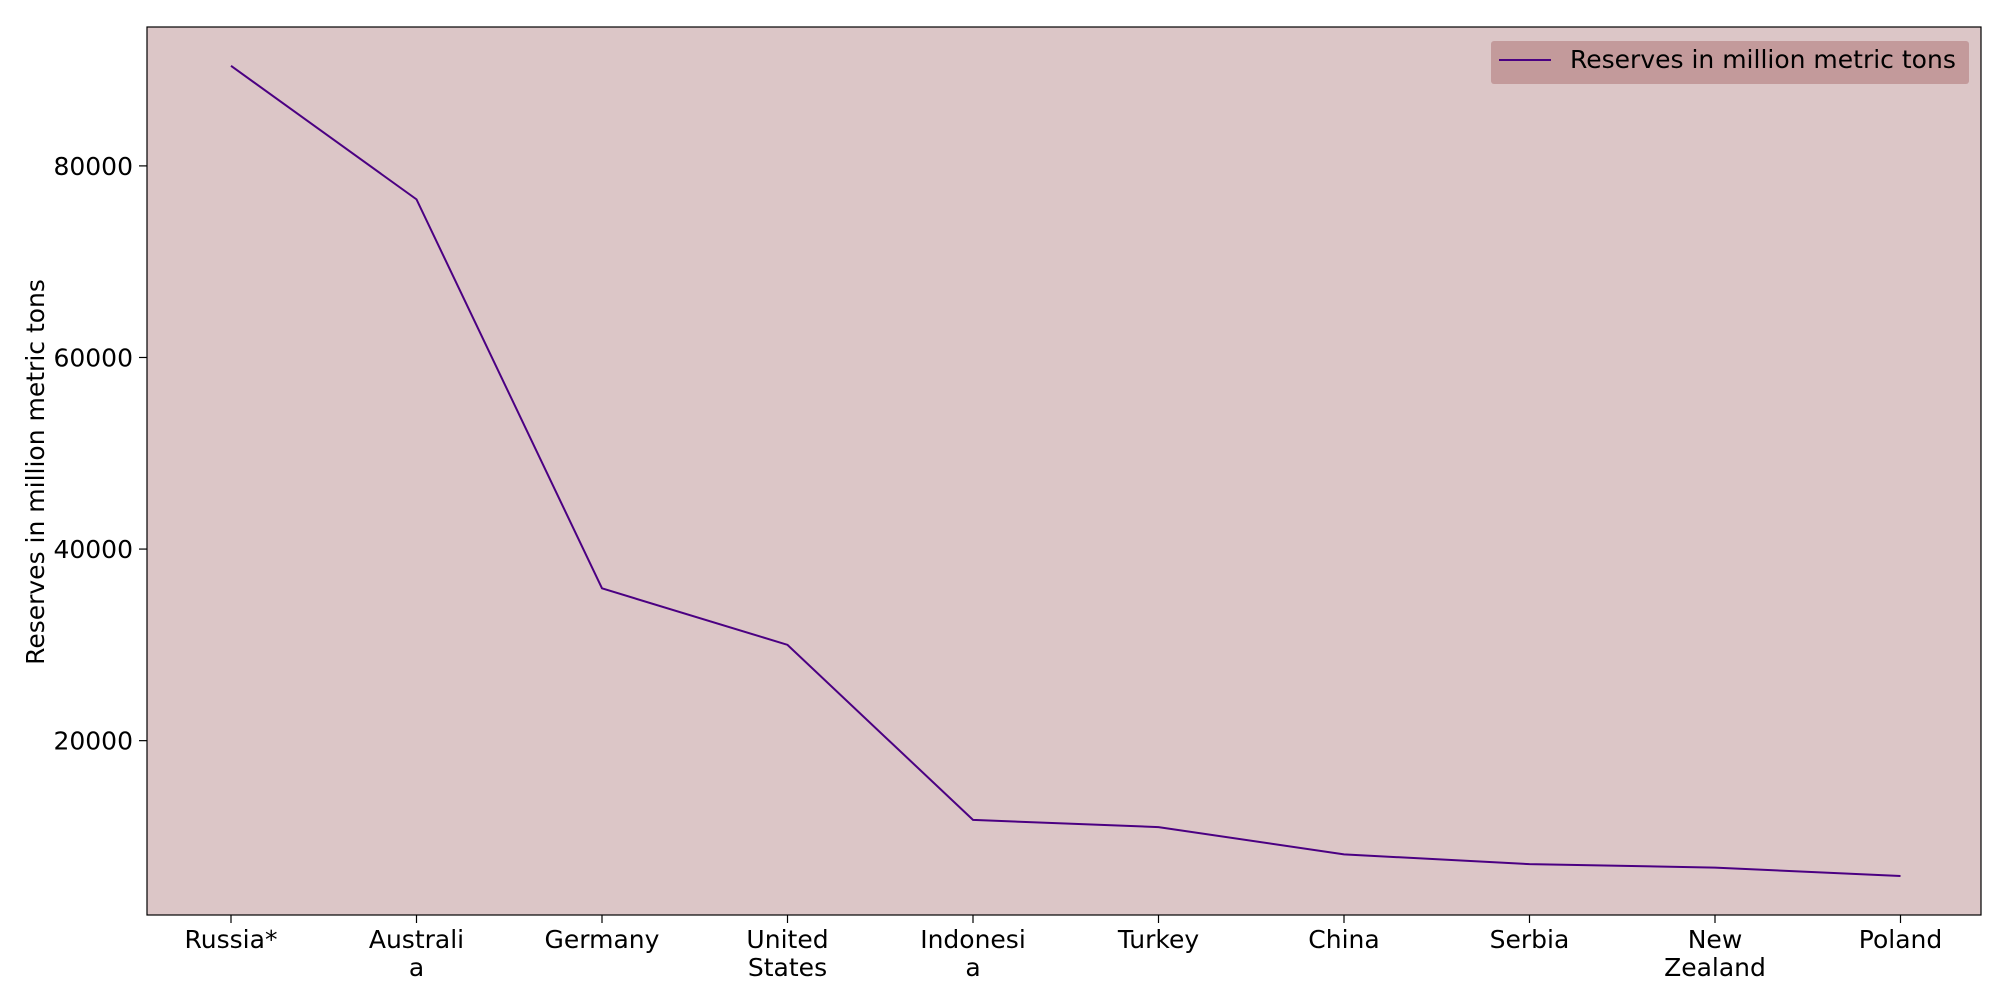 Image resolution: width=2000 pixels, height=1000 pixels. What do you see at coordinates (1900, 939) in the screenshot?
I see `x-tick-label: Poland` at bounding box center [1900, 939].